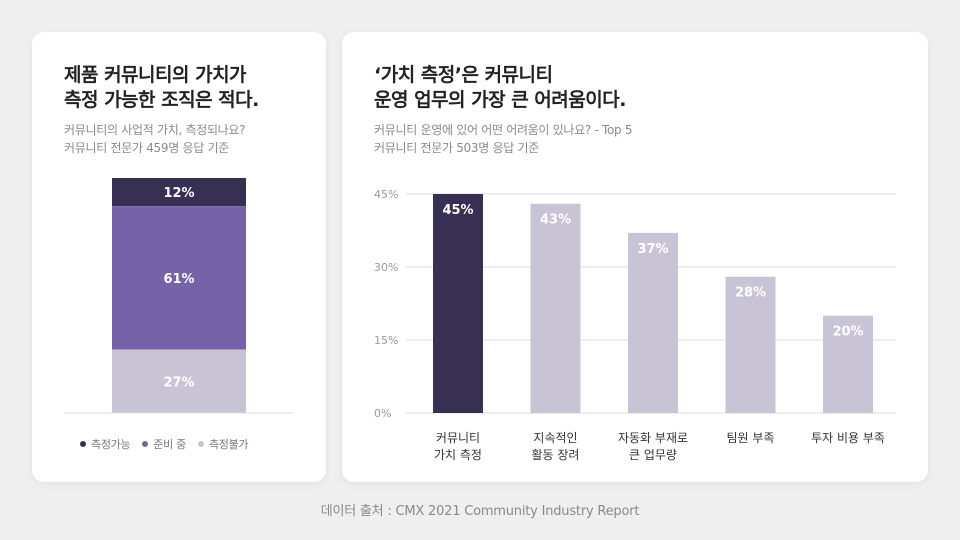  I want to click on x-tick-label: 팀원 부족, so click(751, 438).